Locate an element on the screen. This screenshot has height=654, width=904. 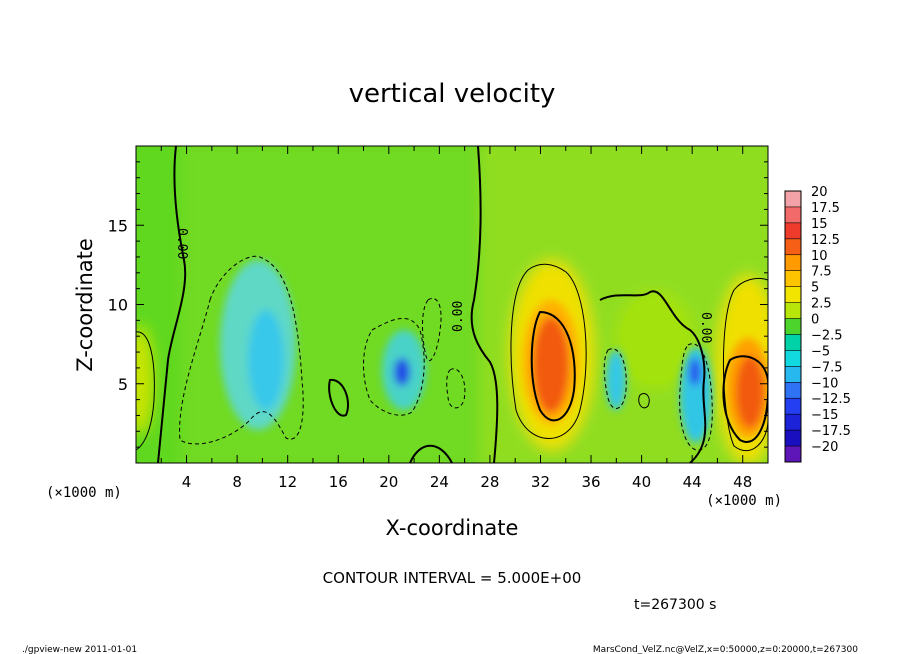
y-unit-label: (×1000 m) is located at coordinates (84, 493).